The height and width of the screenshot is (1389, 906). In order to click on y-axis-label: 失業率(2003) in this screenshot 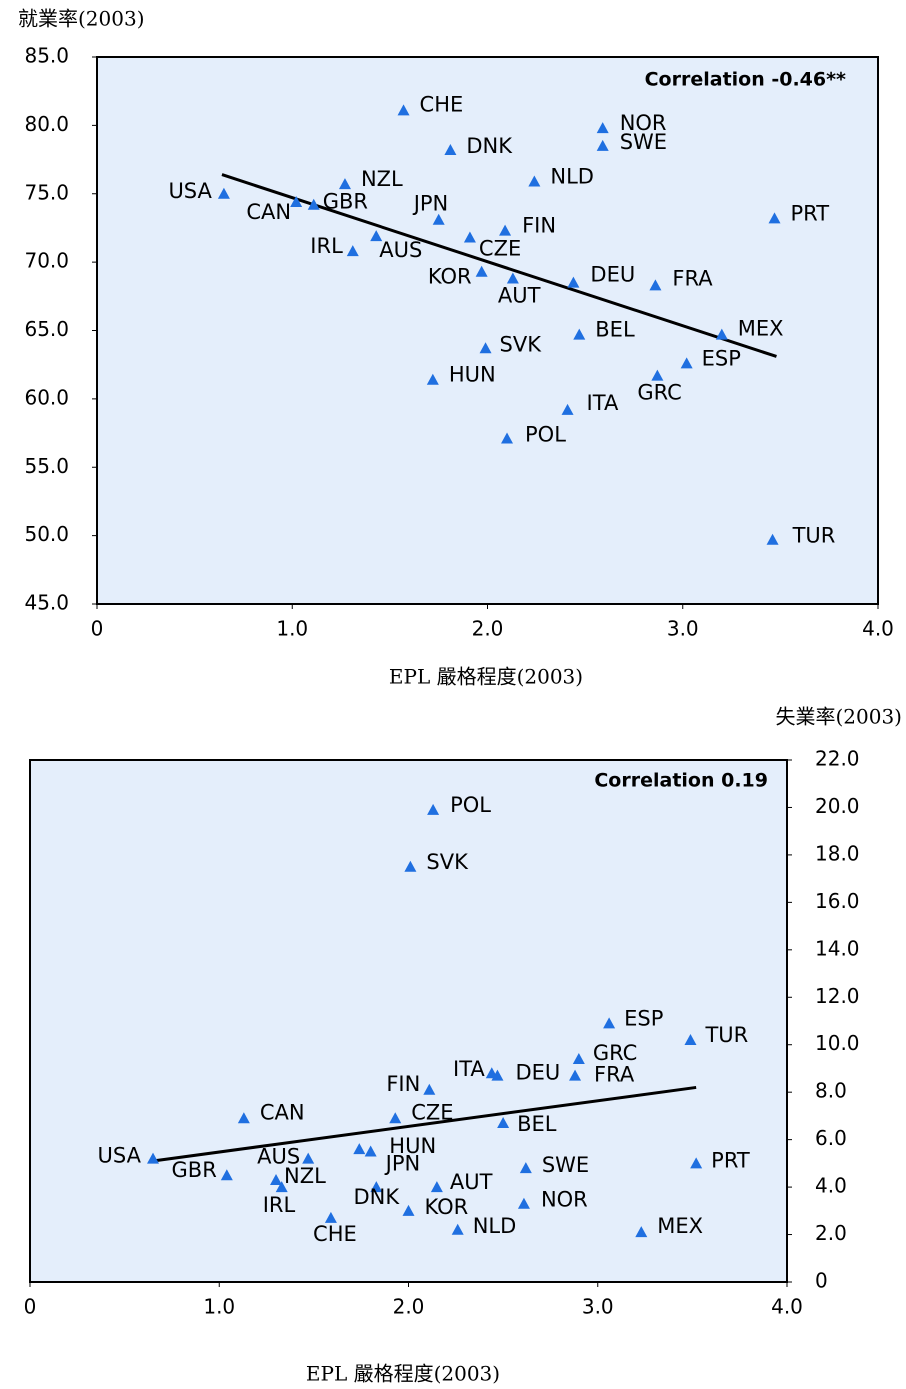, I will do `click(838, 717)`.